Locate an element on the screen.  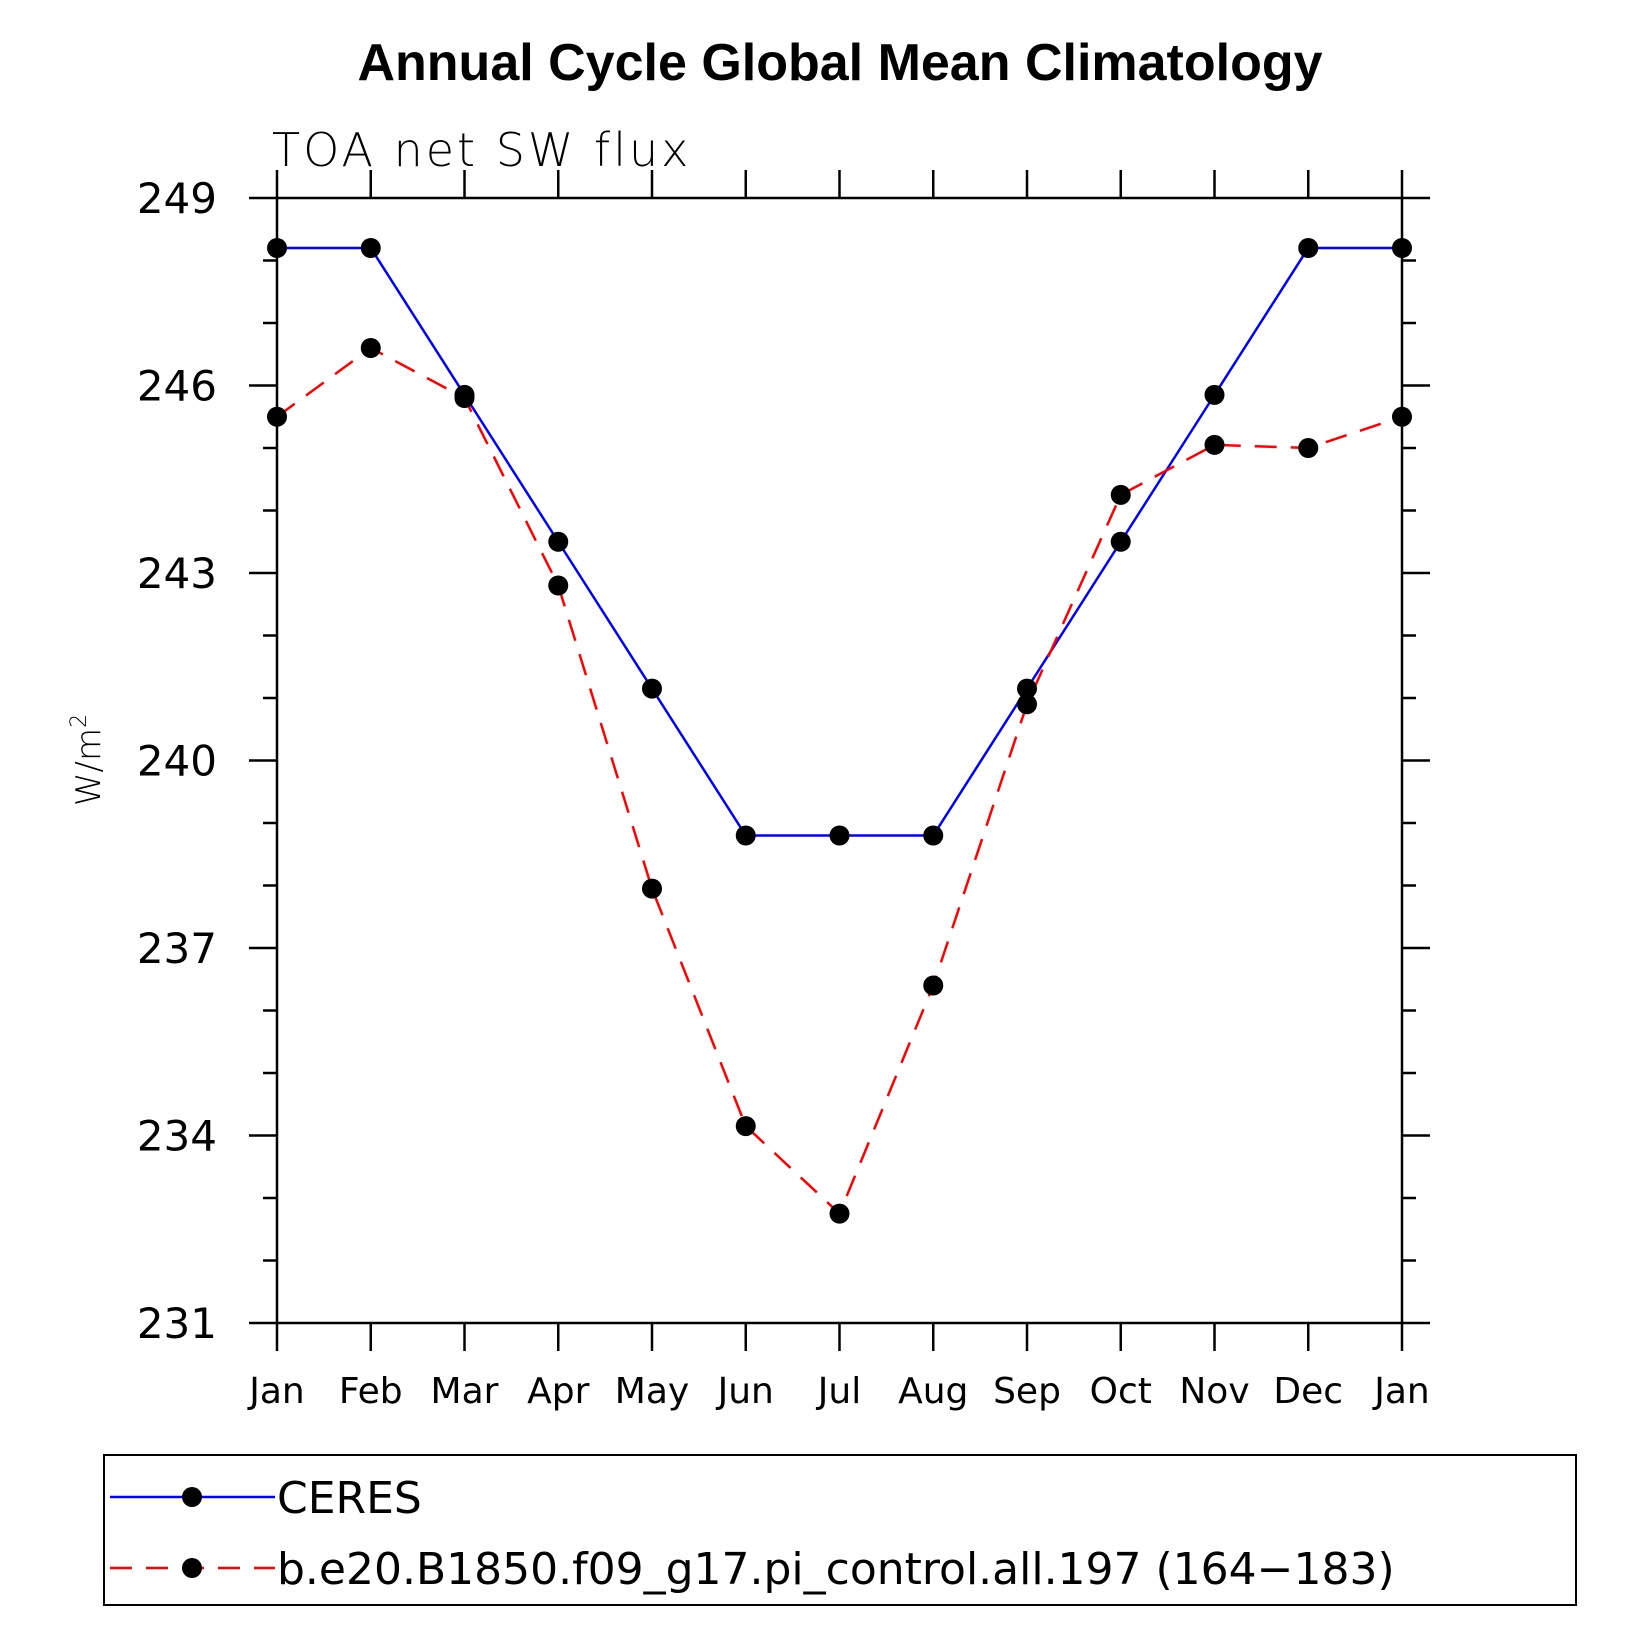
x-tick-label: Mar is located at coordinates (465, 1391).